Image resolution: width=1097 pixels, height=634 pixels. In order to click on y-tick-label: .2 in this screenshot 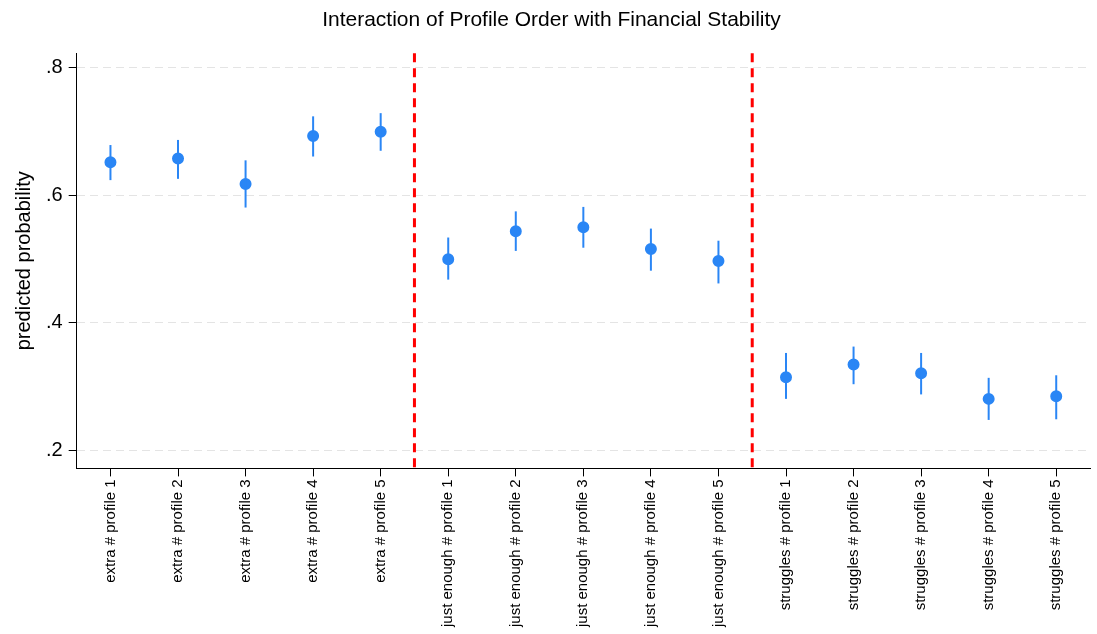, I will do `click(54, 449)`.